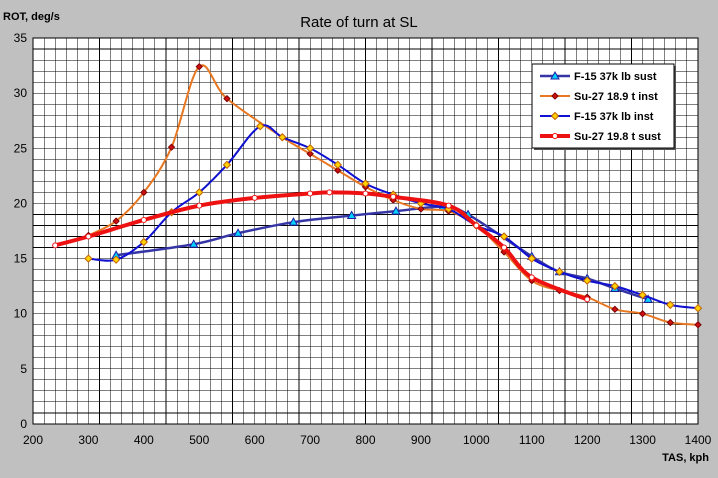  I want to click on legend-item-su27-inst: Su-27 18.9 t inst, so click(599, 97).